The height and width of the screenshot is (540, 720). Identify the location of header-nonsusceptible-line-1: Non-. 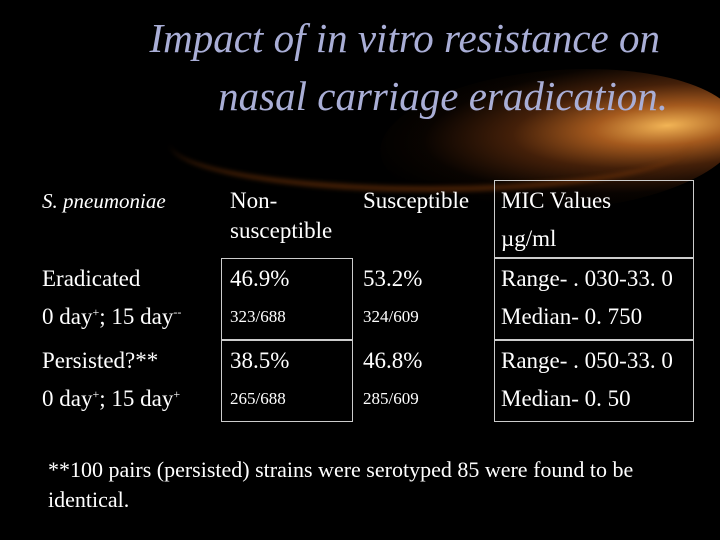
(254, 200).